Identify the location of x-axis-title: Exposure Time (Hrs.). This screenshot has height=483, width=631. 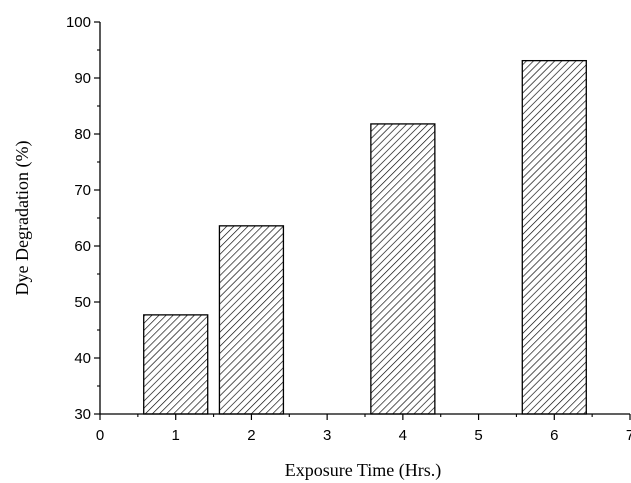
(363, 470).